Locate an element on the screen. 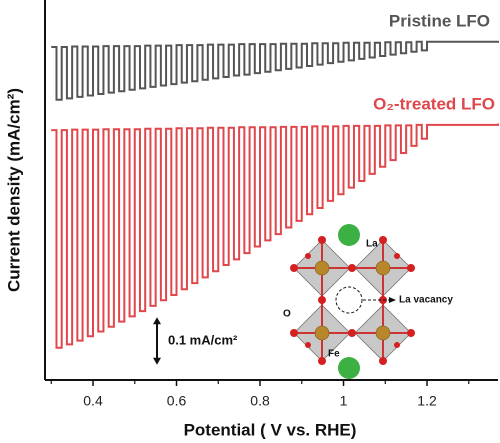  inset-label: La vacancy is located at coordinates (426, 300).